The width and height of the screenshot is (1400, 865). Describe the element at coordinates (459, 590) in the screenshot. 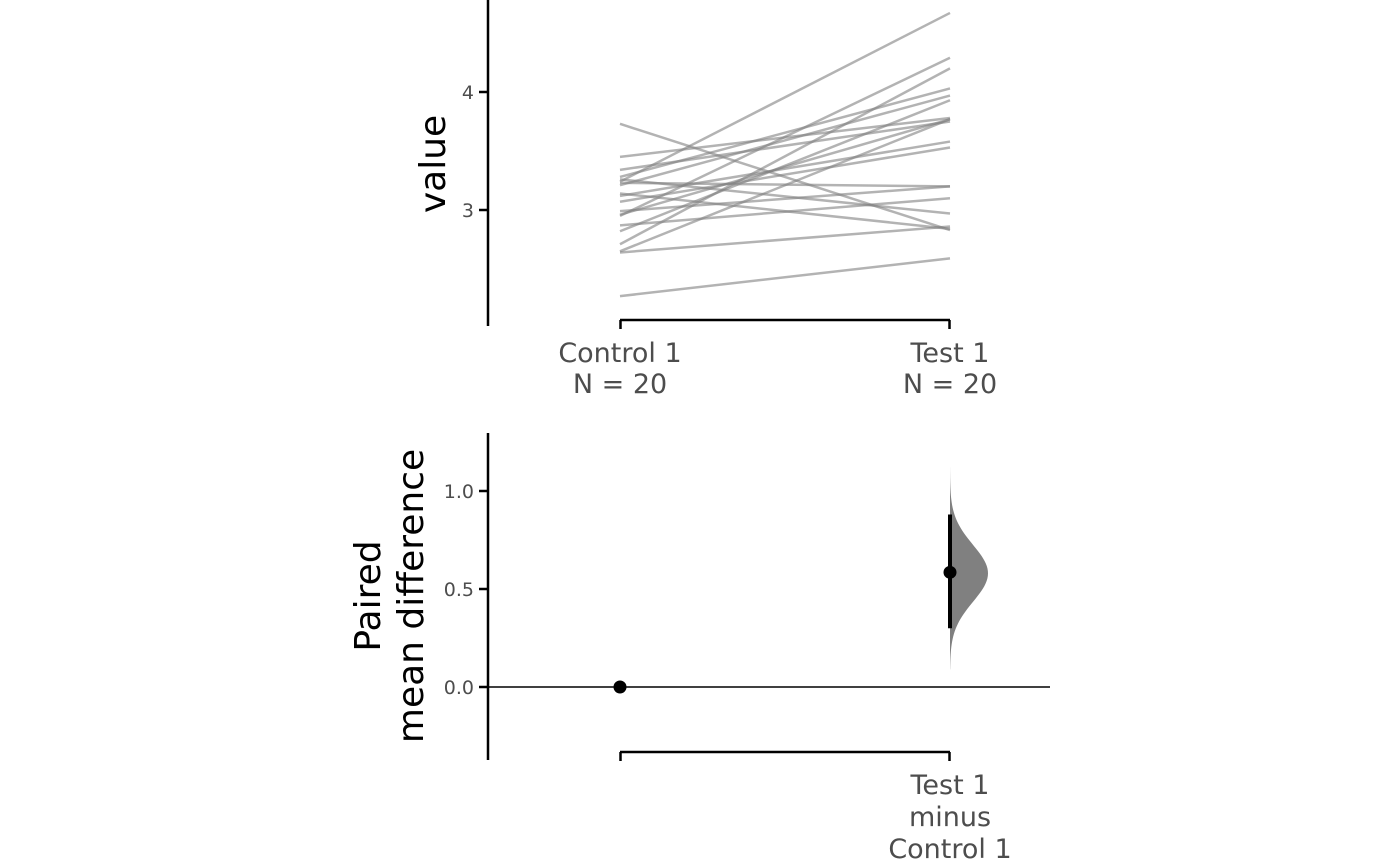

I see `bottom-y-tick-label: 0.5` at that location.